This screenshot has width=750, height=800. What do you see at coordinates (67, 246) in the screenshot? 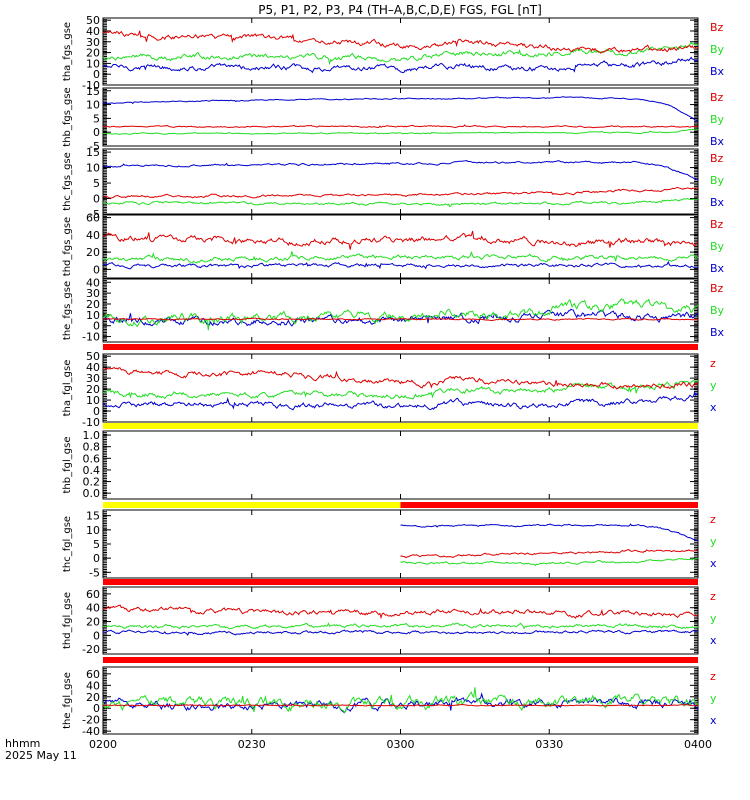
I see `y-axis-label: thd_fgs_gse` at bounding box center [67, 246].